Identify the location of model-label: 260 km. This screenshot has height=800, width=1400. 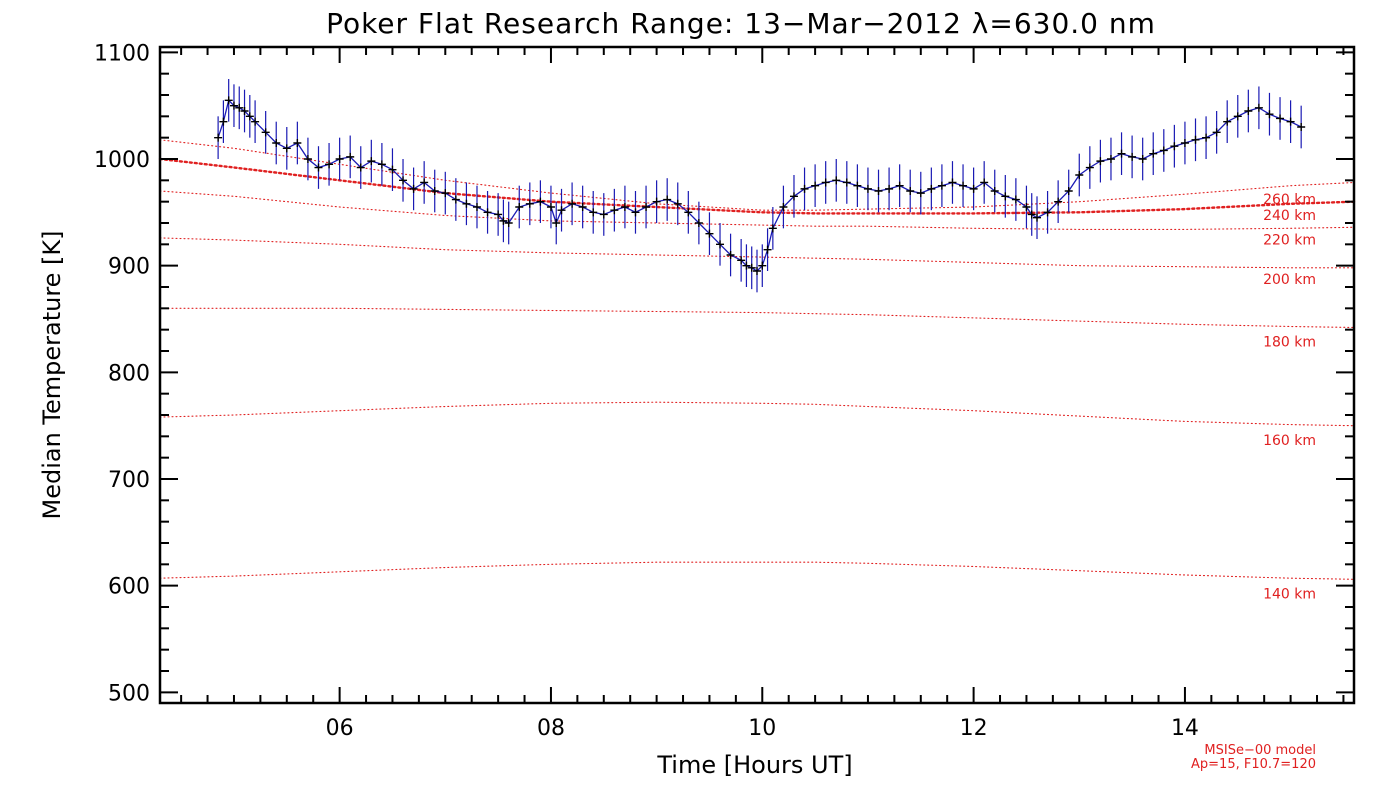
(1289, 200).